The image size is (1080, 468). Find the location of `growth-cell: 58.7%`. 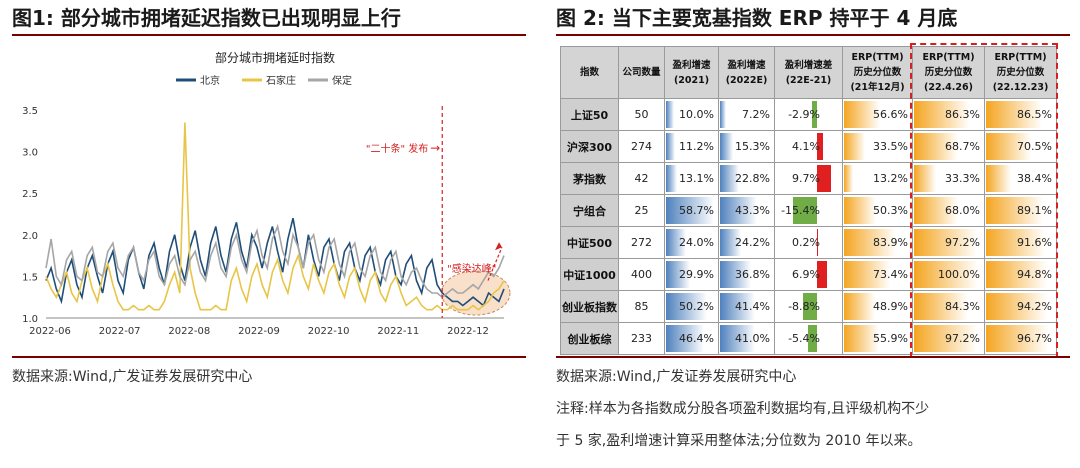

growth-cell: 58.7% is located at coordinates (691, 210).